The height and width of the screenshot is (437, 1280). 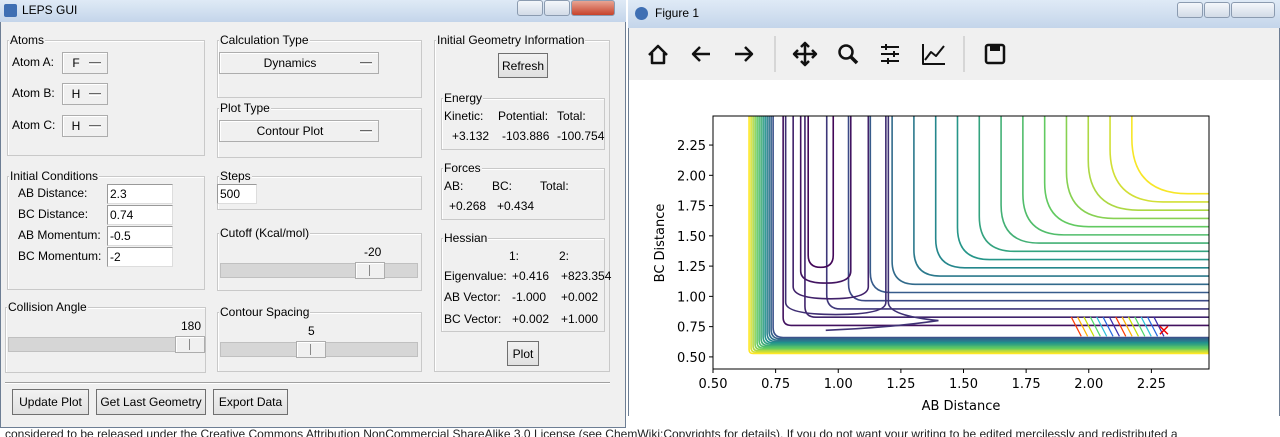 What do you see at coordinates (264, 40) in the screenshot?
I see `group-label: Calculation Type` at bounding box center [264, 40].